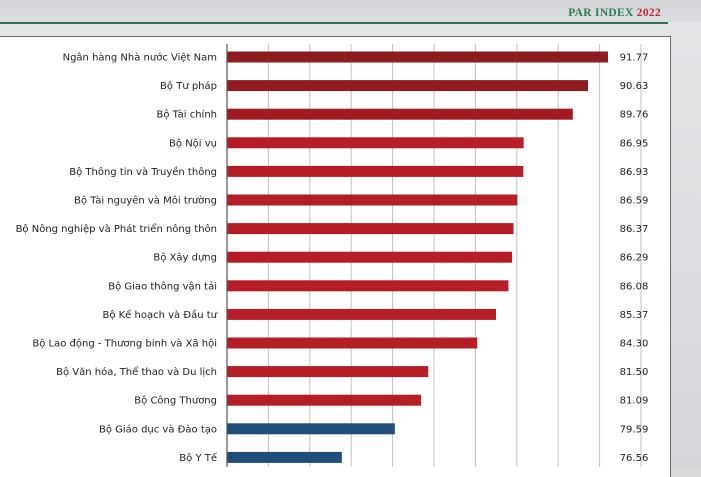  What do you see at coordinates (634, 429) in the screenshot?
I see `value-label: 79.59` at bounding box center [634, 429].